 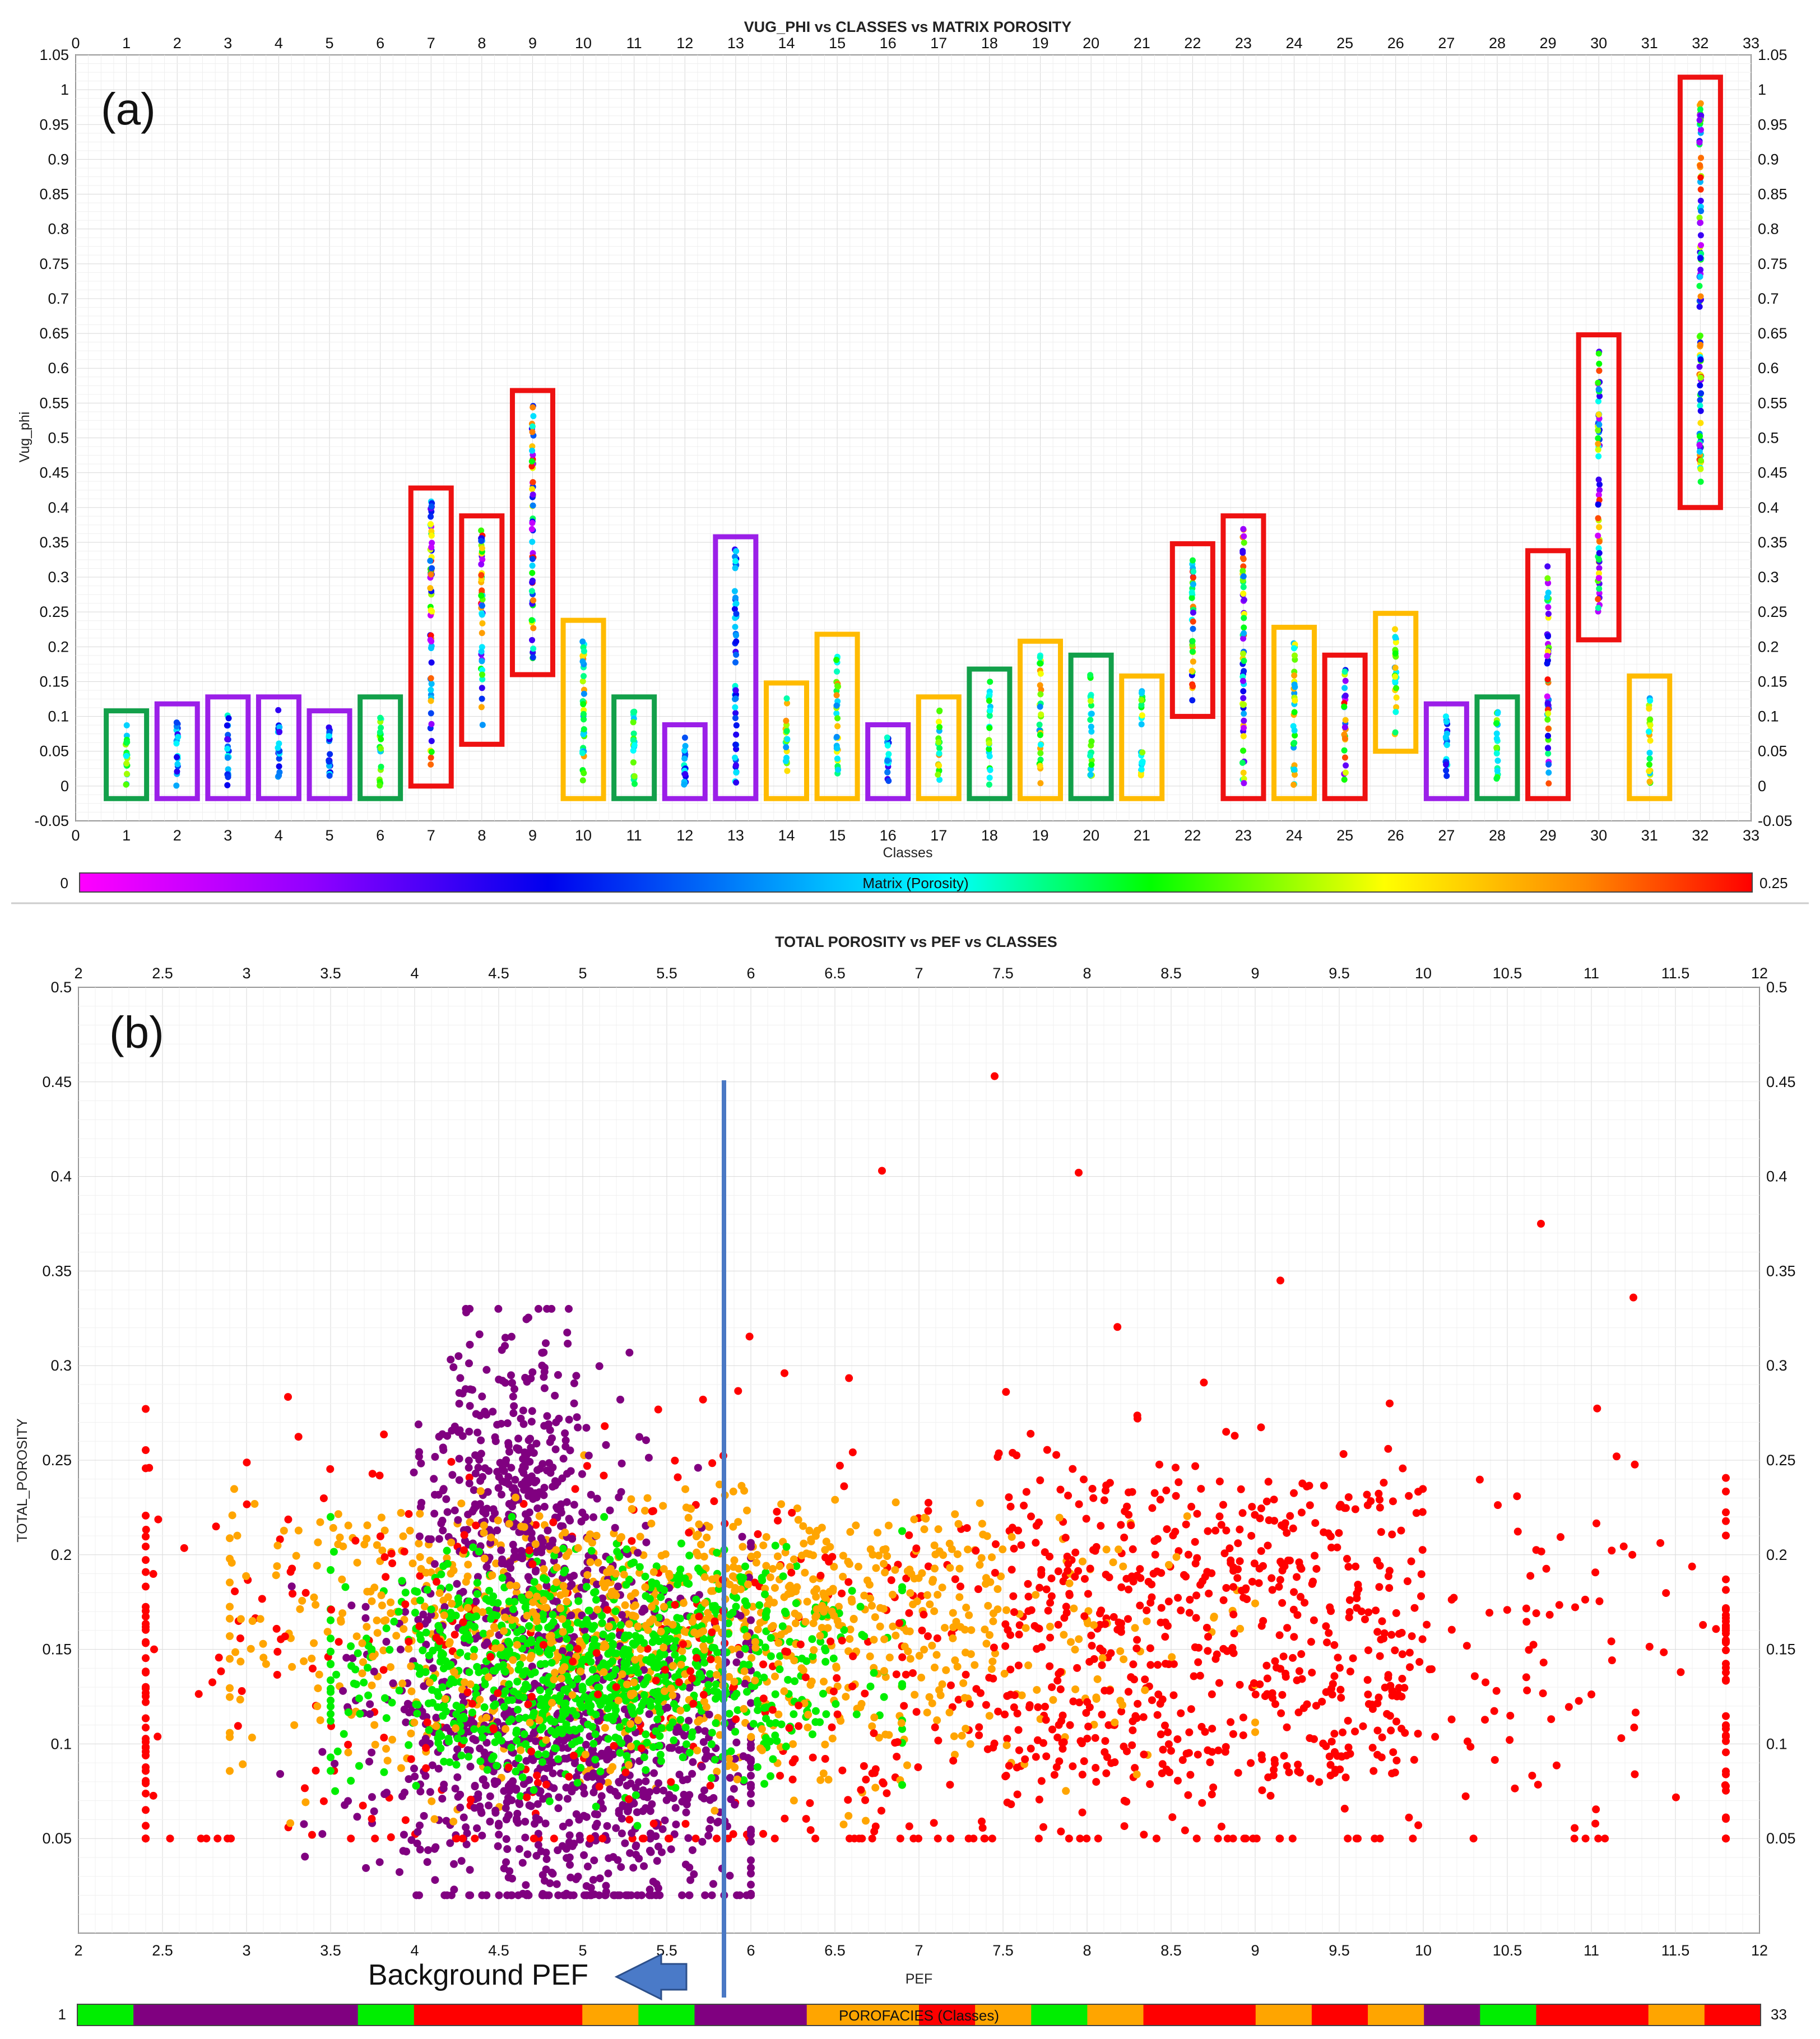 I want to click on x-tick-label-top: 11.5, so click(x=1675, y=973).